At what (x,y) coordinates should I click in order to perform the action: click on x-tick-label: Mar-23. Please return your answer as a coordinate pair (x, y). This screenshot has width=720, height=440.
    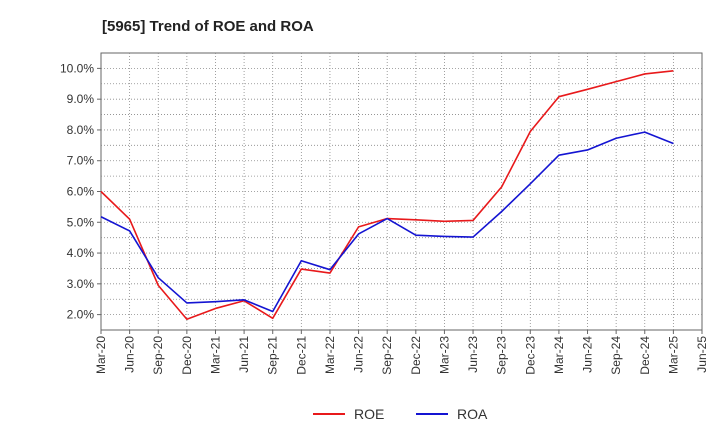
    Looking at the image, I should click on (444, 355).